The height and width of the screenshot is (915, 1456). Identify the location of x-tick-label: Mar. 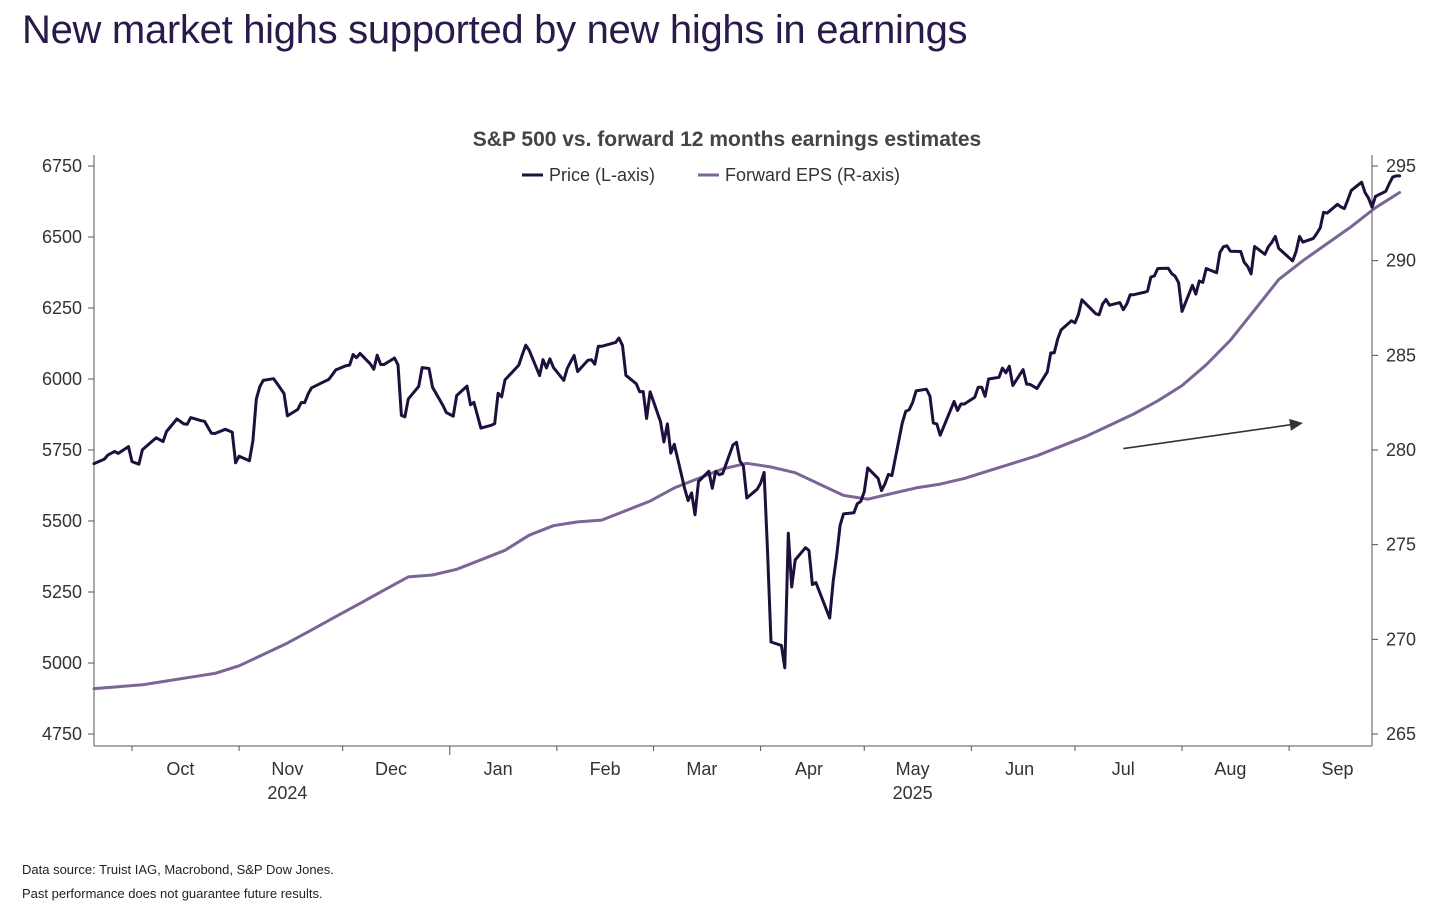
(701, 769).